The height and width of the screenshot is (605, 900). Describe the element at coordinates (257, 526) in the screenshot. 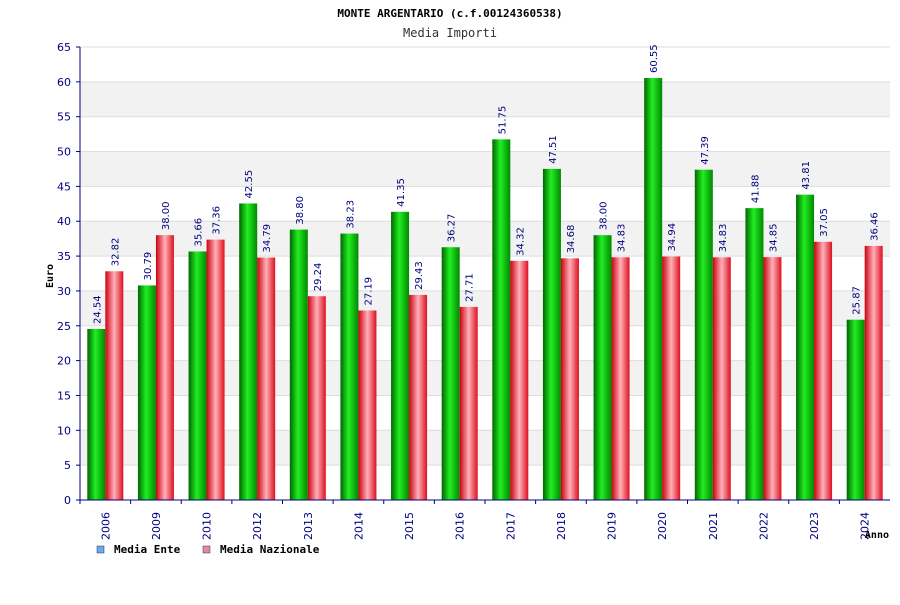

I see `x-tick-label: 2012` at that location.